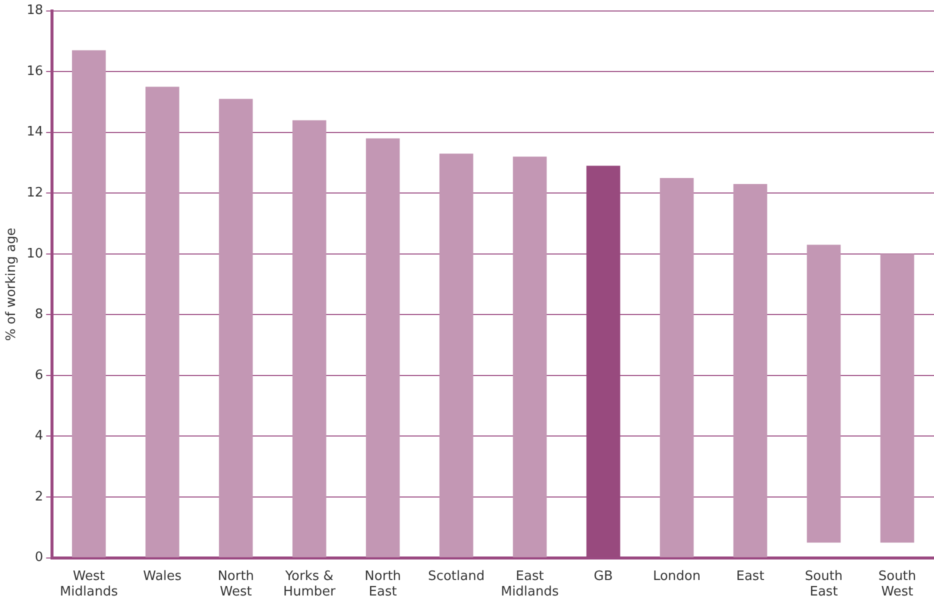 The image size is (934, 603). What do you see at coordinates (12, 284) in the screenshot?
I see `y-axis-title: % of working age` at bounding box center [12, 284].